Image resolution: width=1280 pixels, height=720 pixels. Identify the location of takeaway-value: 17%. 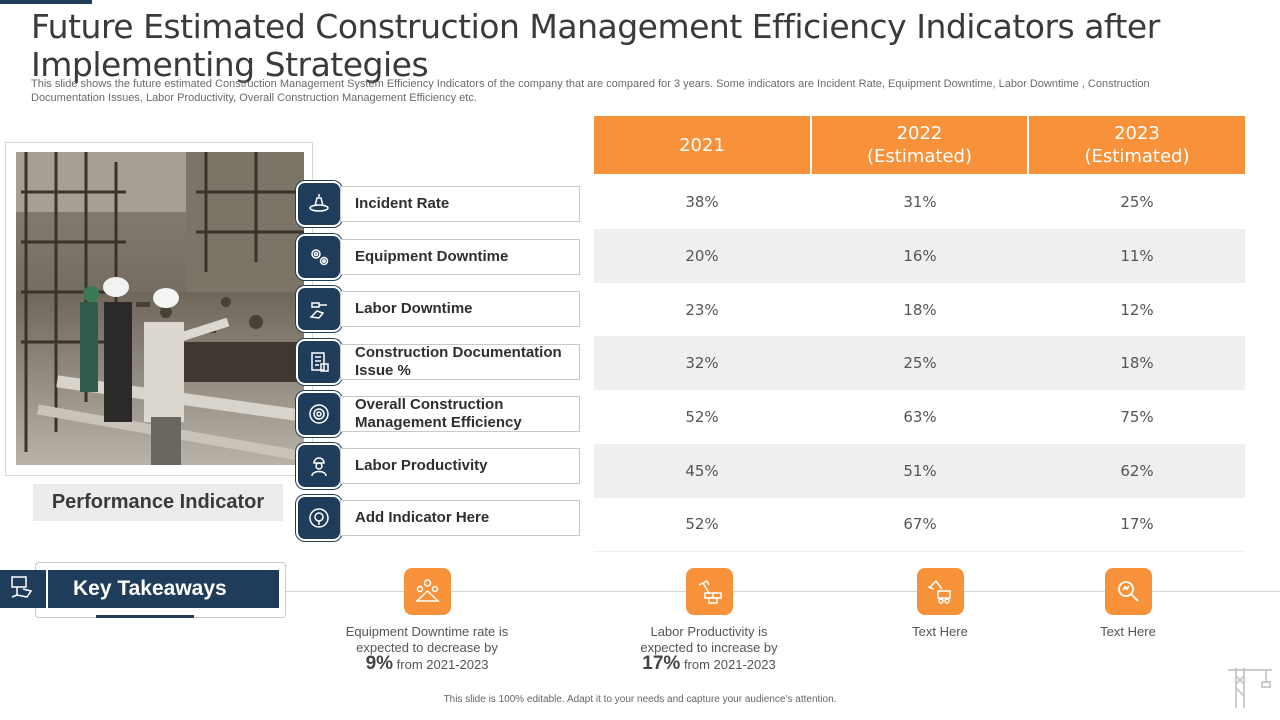
(661, 663).